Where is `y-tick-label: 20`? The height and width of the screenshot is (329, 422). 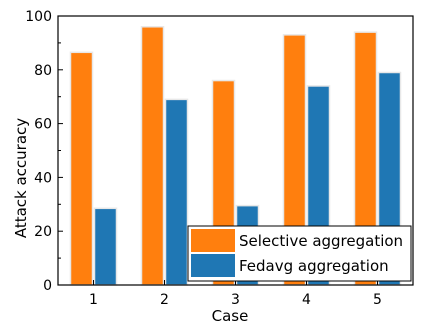
y-tick-label: 20 is located at coordinates (43, 232).